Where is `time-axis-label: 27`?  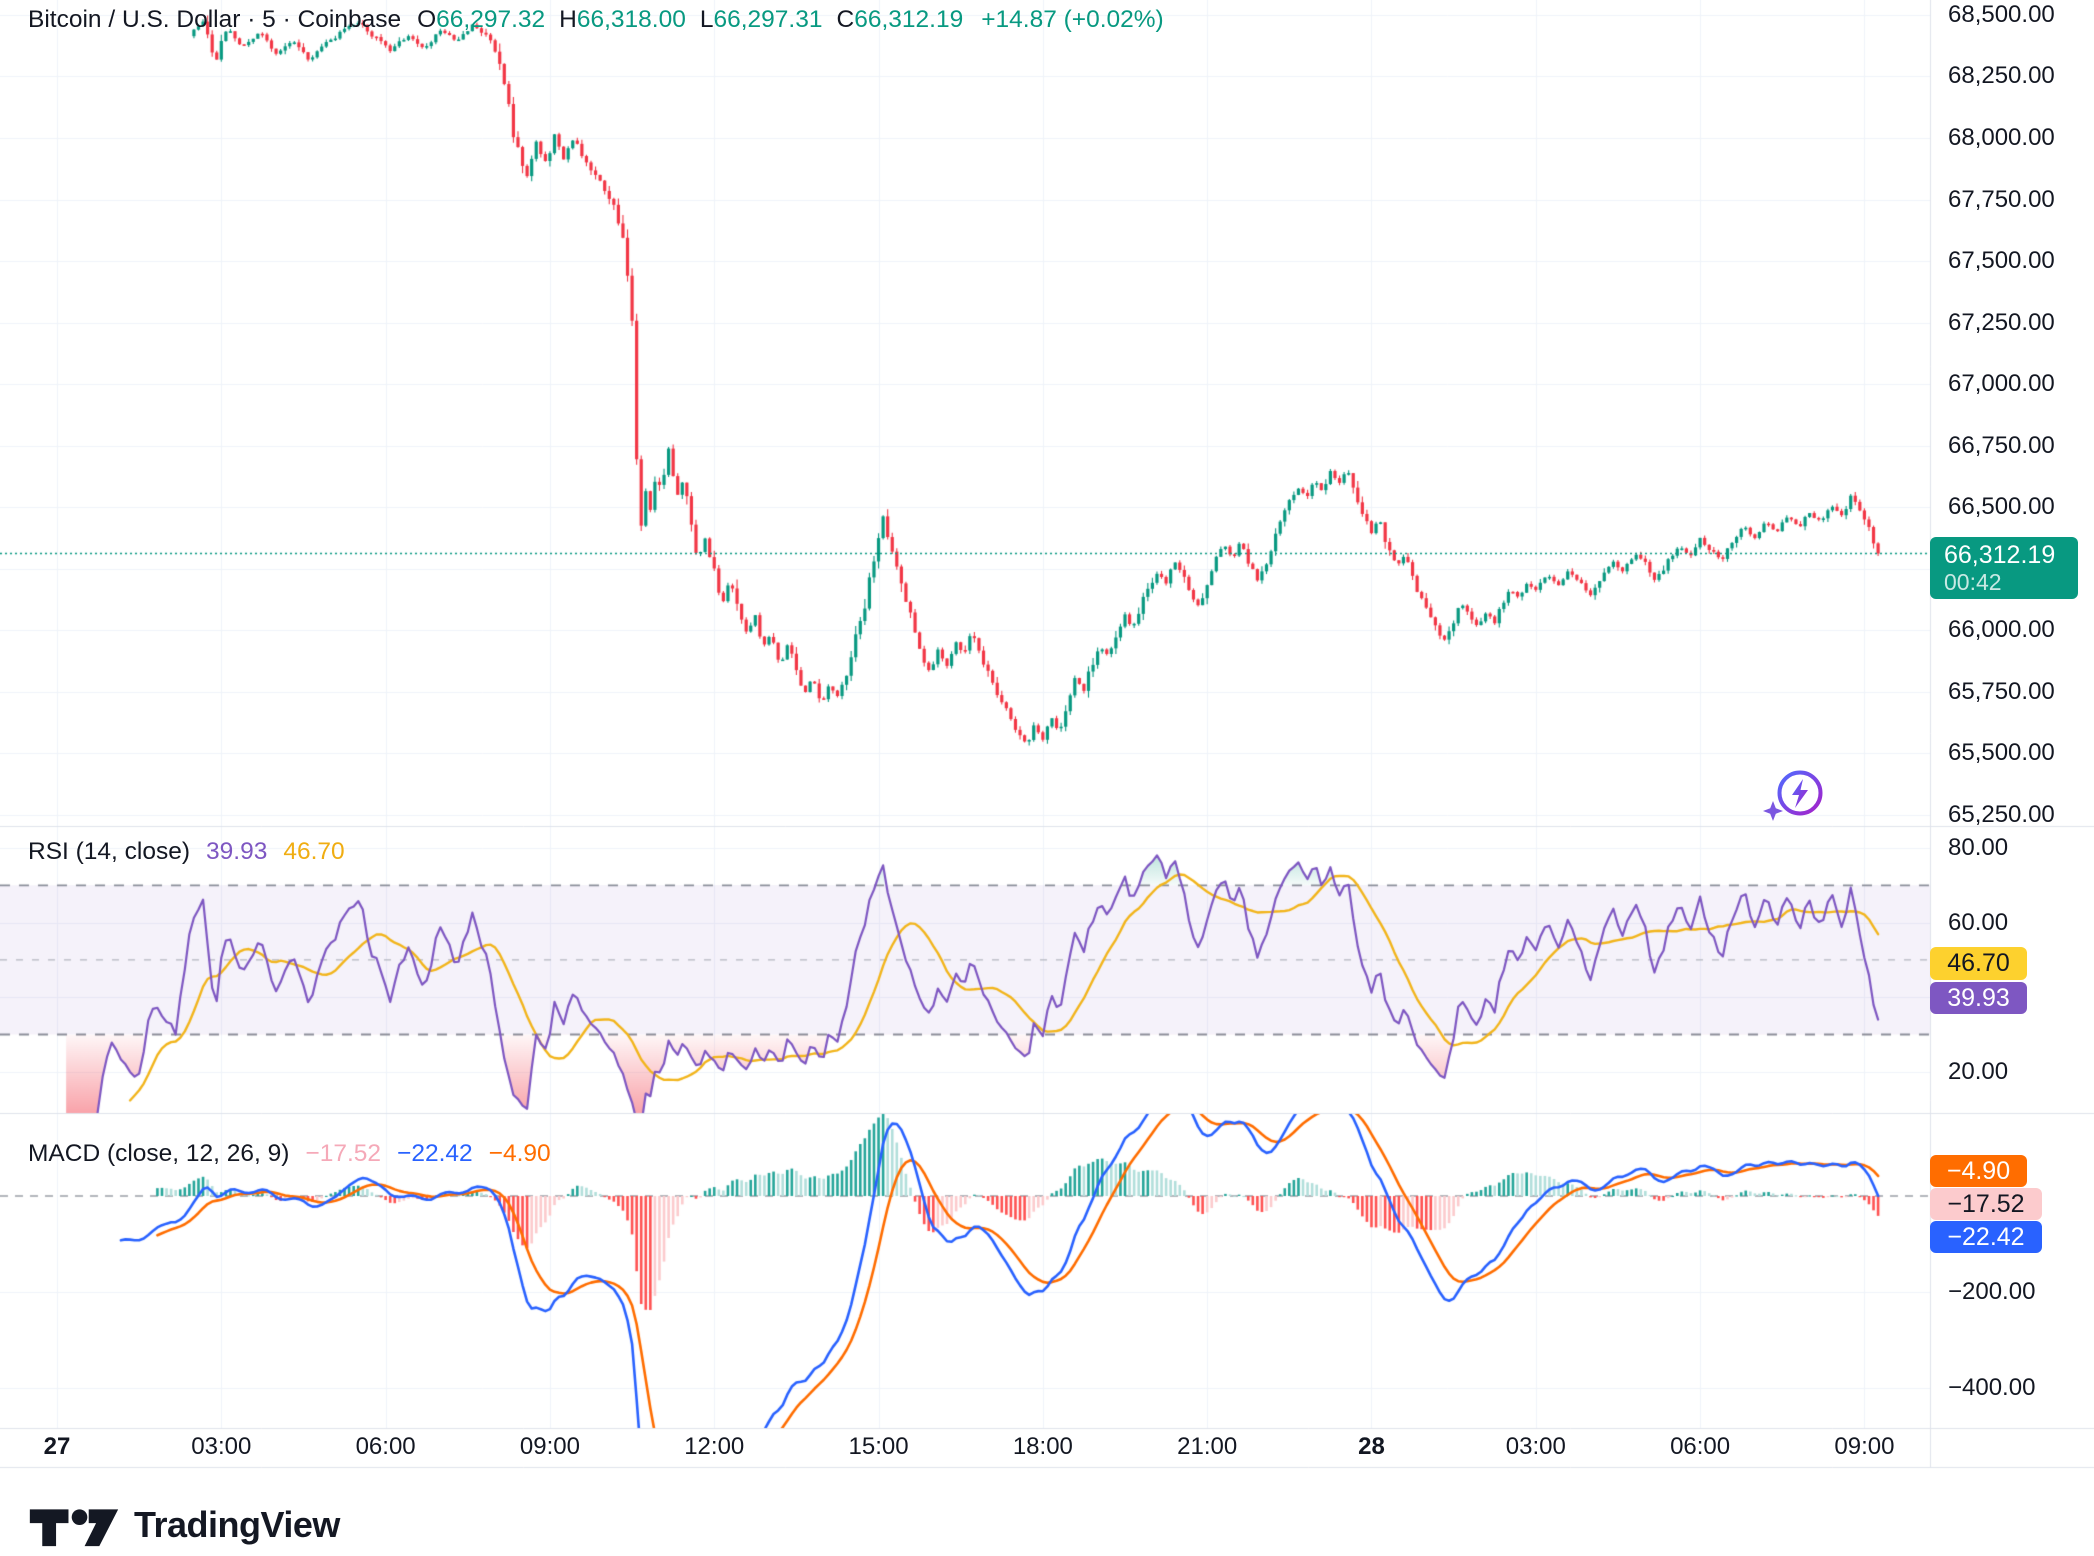 time-axis-label: 27 is located at coordinates (57, 1446).